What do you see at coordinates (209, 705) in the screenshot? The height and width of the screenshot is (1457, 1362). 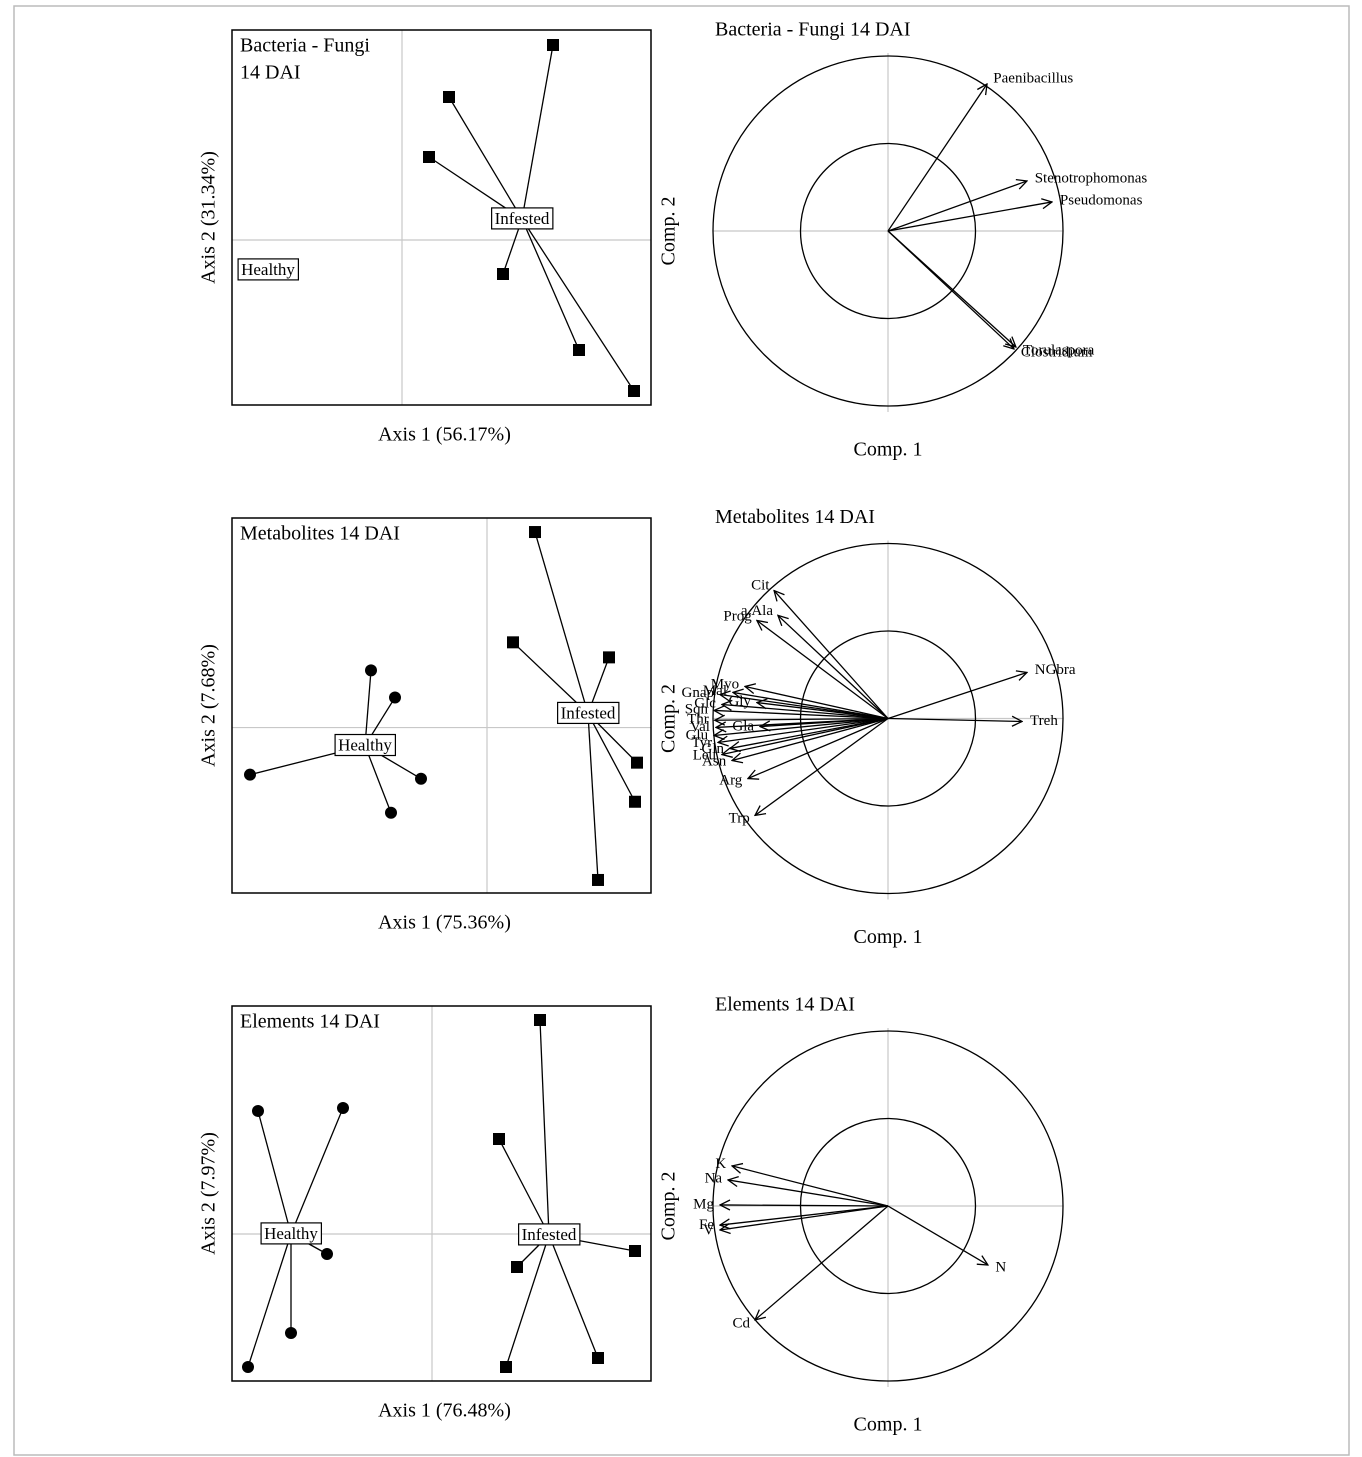 I see `y-axis-label: Axis 2 (7.68%)` at bounding box center [209, 705].